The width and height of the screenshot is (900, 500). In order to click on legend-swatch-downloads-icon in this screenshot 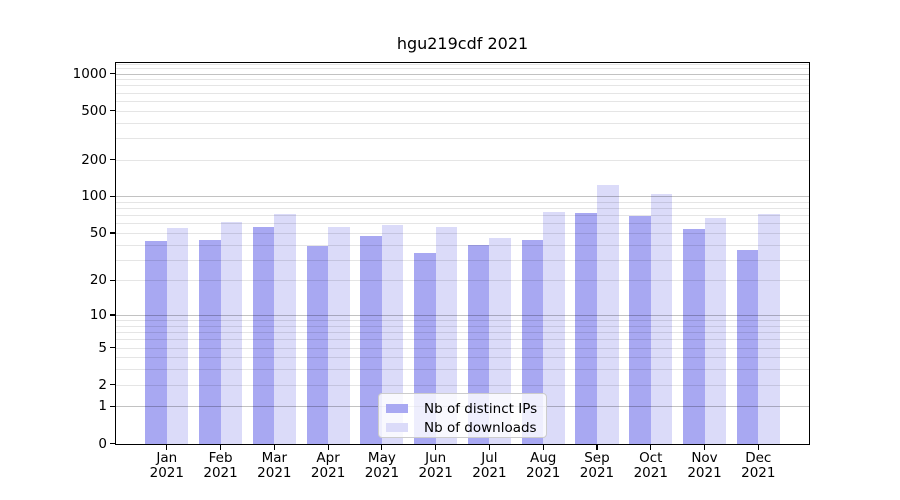, I will do `click(397, 427)`.